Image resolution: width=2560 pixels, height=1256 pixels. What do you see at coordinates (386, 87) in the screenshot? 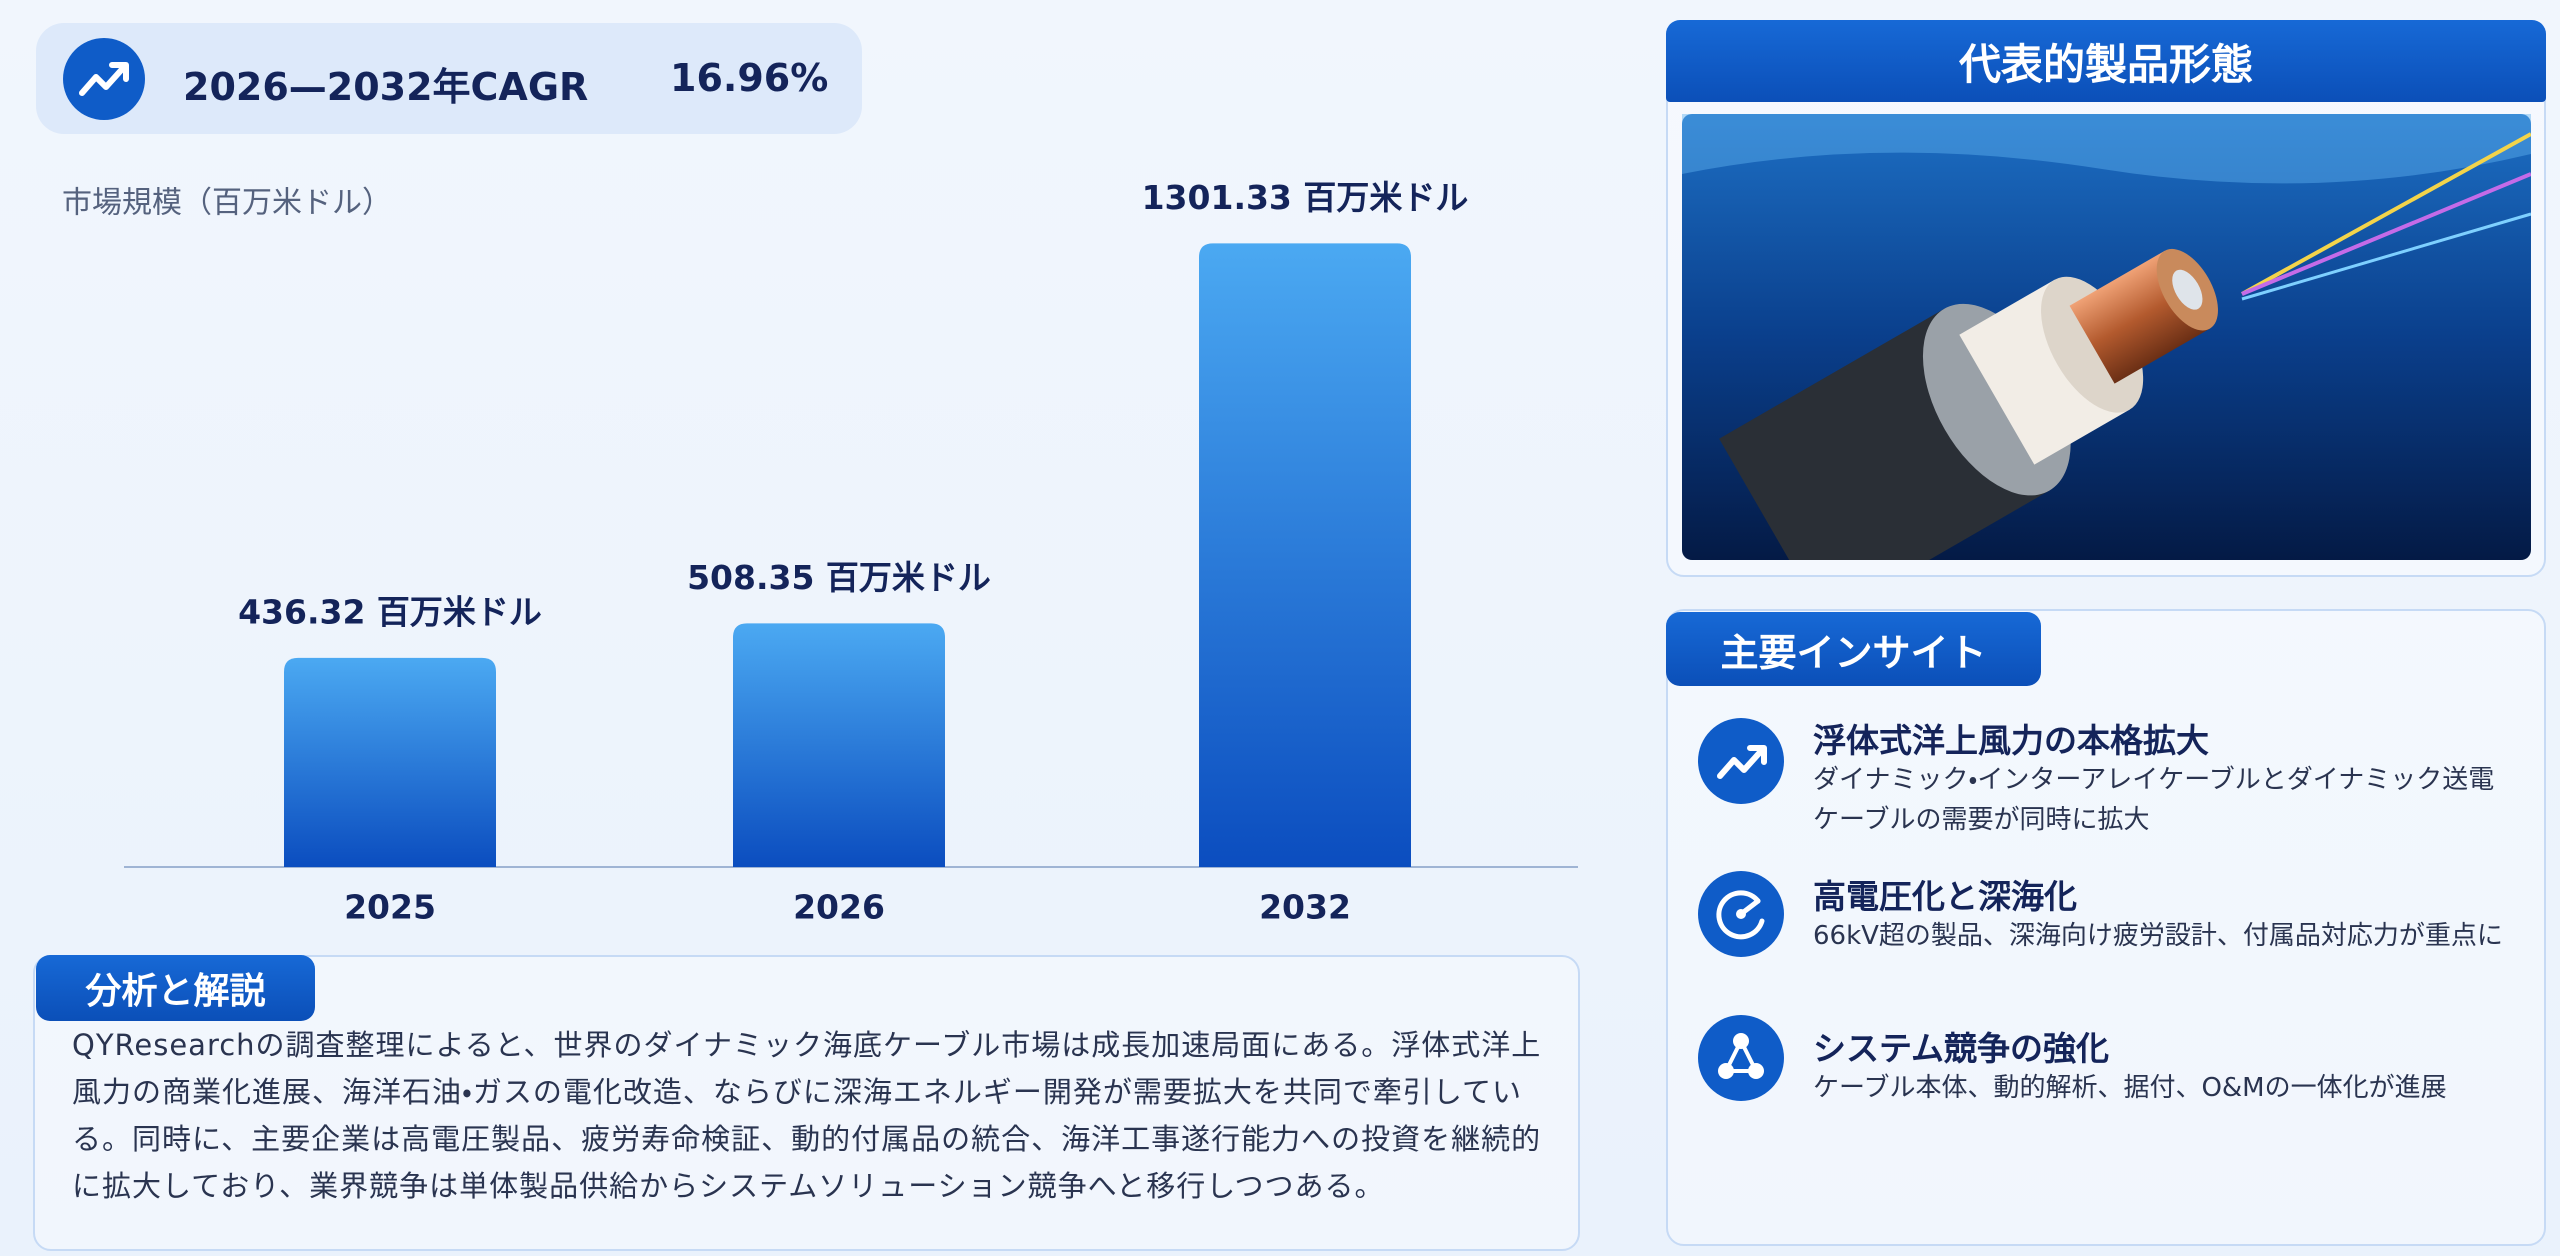
I see `cagr-label: 2026—2032年CAGR` at bounding box center [386, 87].